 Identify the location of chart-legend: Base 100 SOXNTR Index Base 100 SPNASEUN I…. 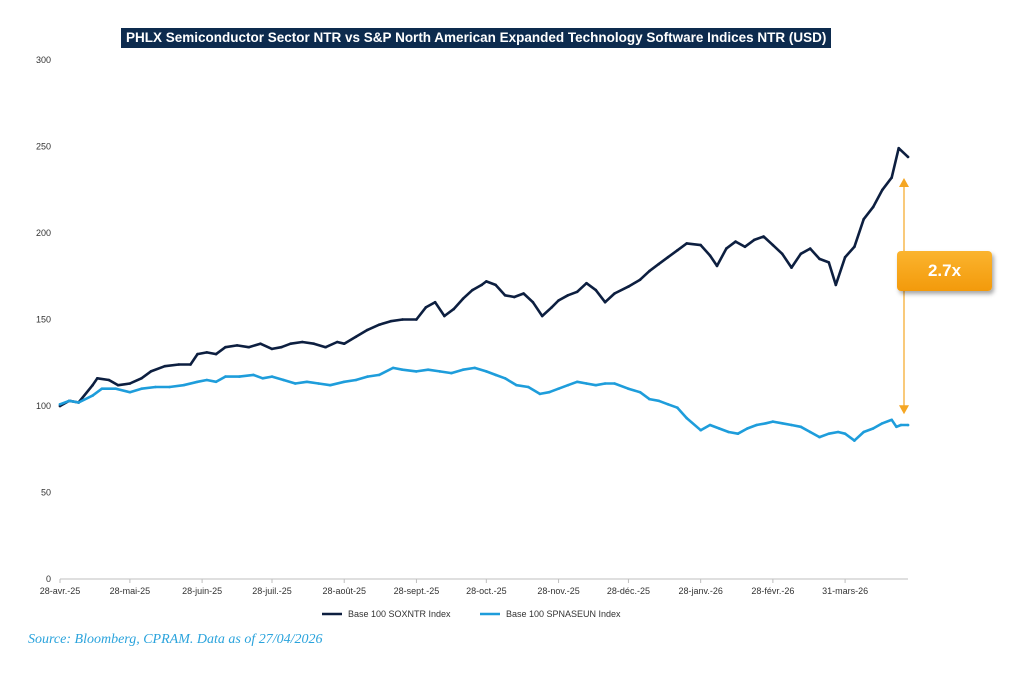
(471, 614).